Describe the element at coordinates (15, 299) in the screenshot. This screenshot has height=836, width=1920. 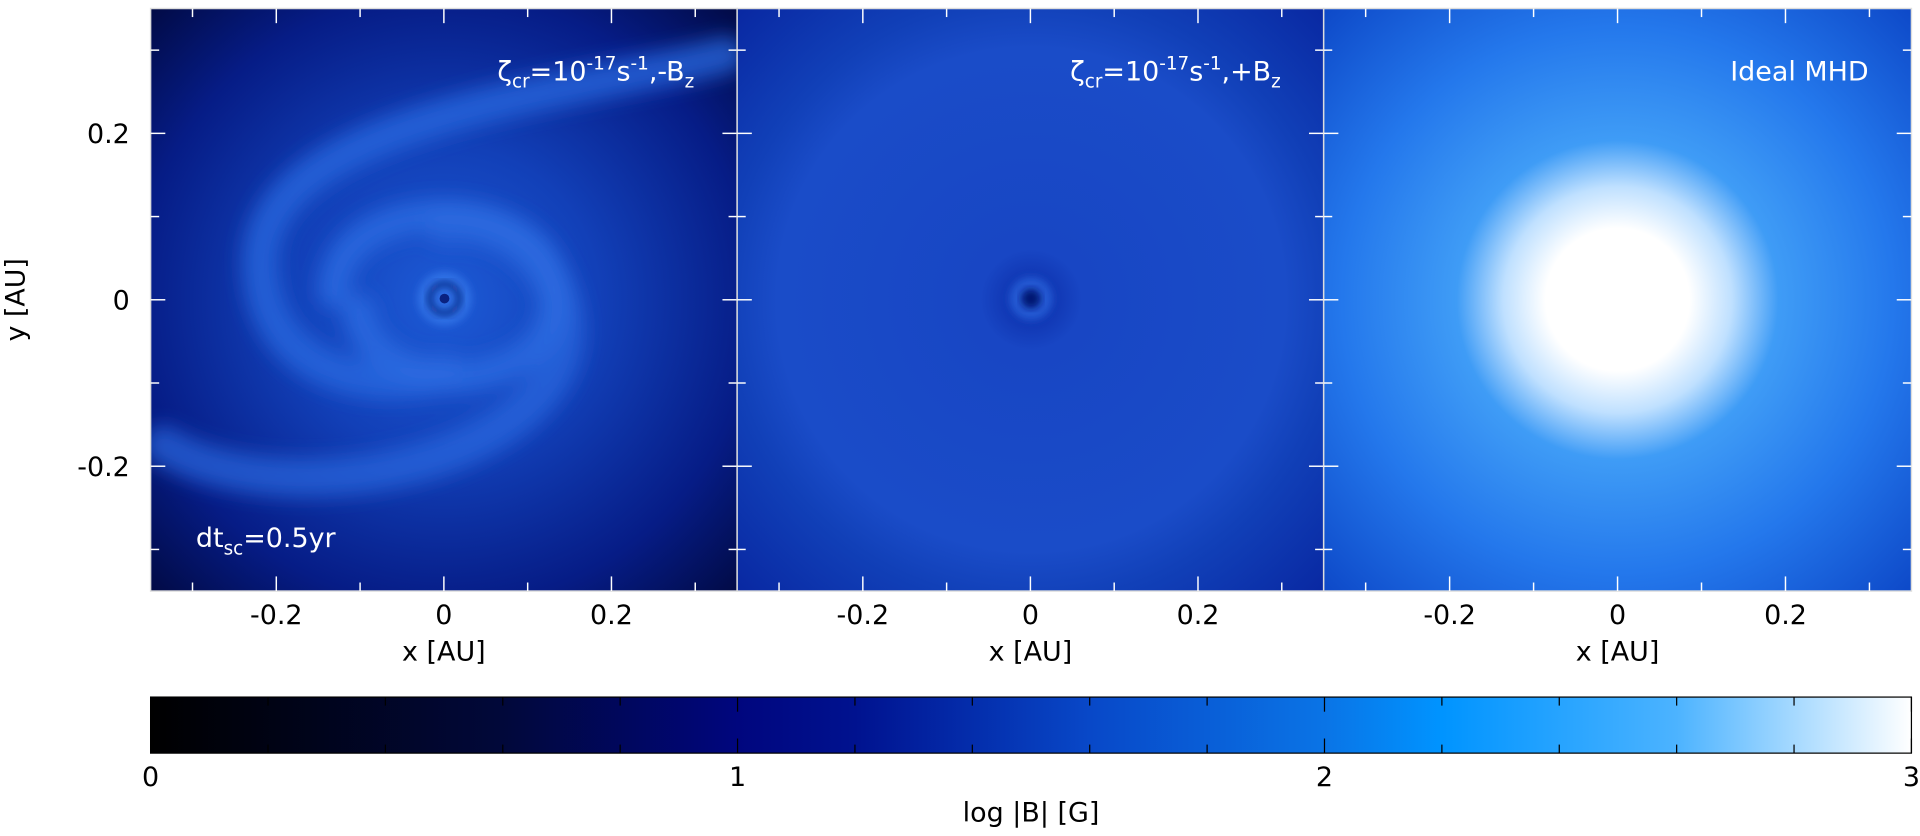
I see `y-axis-label: y [AU]` at that location.